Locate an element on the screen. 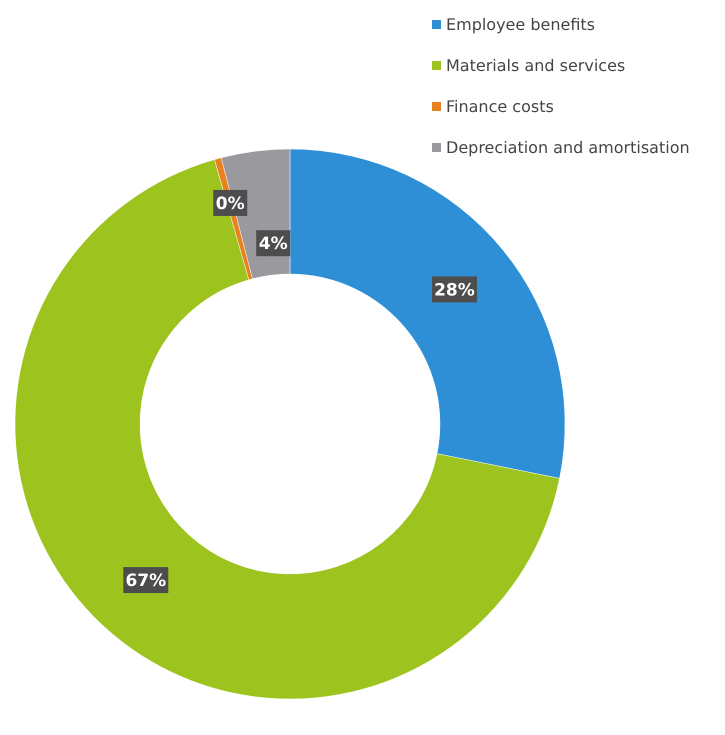 Image resolution: width=725 pixels, height=735 pixels. legend-label: Employee benefits is located at coordinates (520, 24).